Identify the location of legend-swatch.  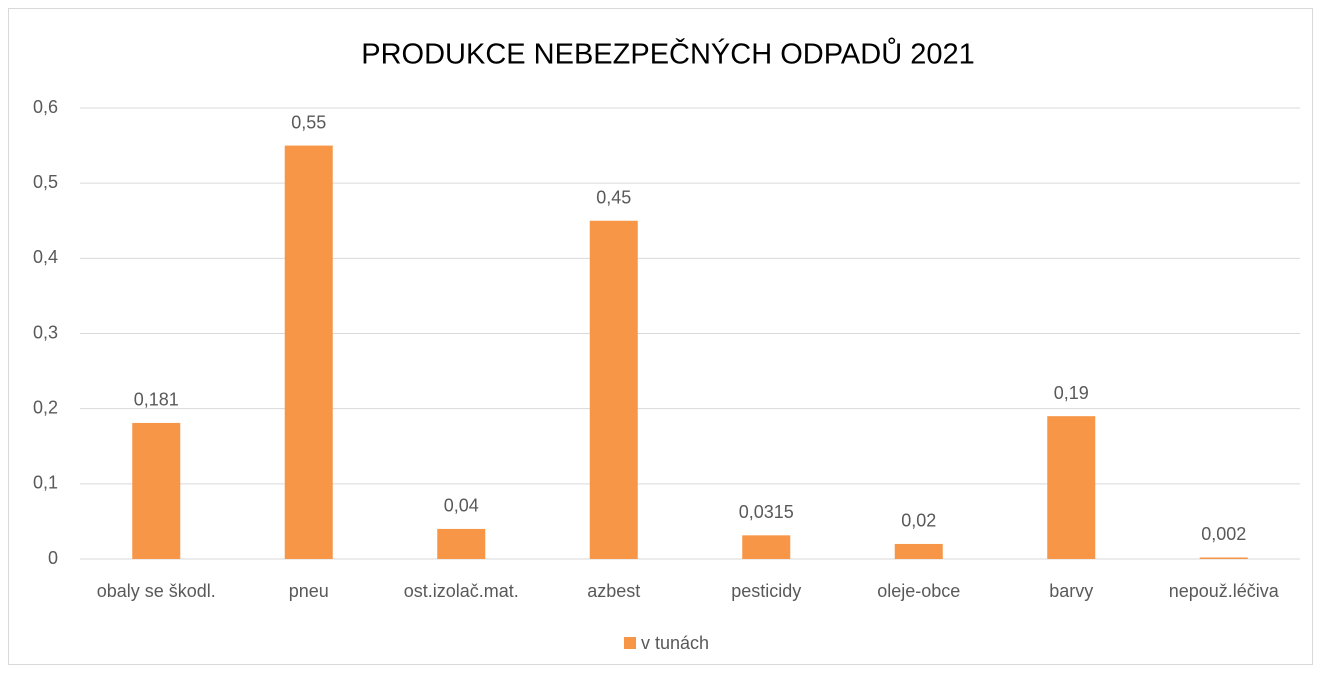
(630, 643).